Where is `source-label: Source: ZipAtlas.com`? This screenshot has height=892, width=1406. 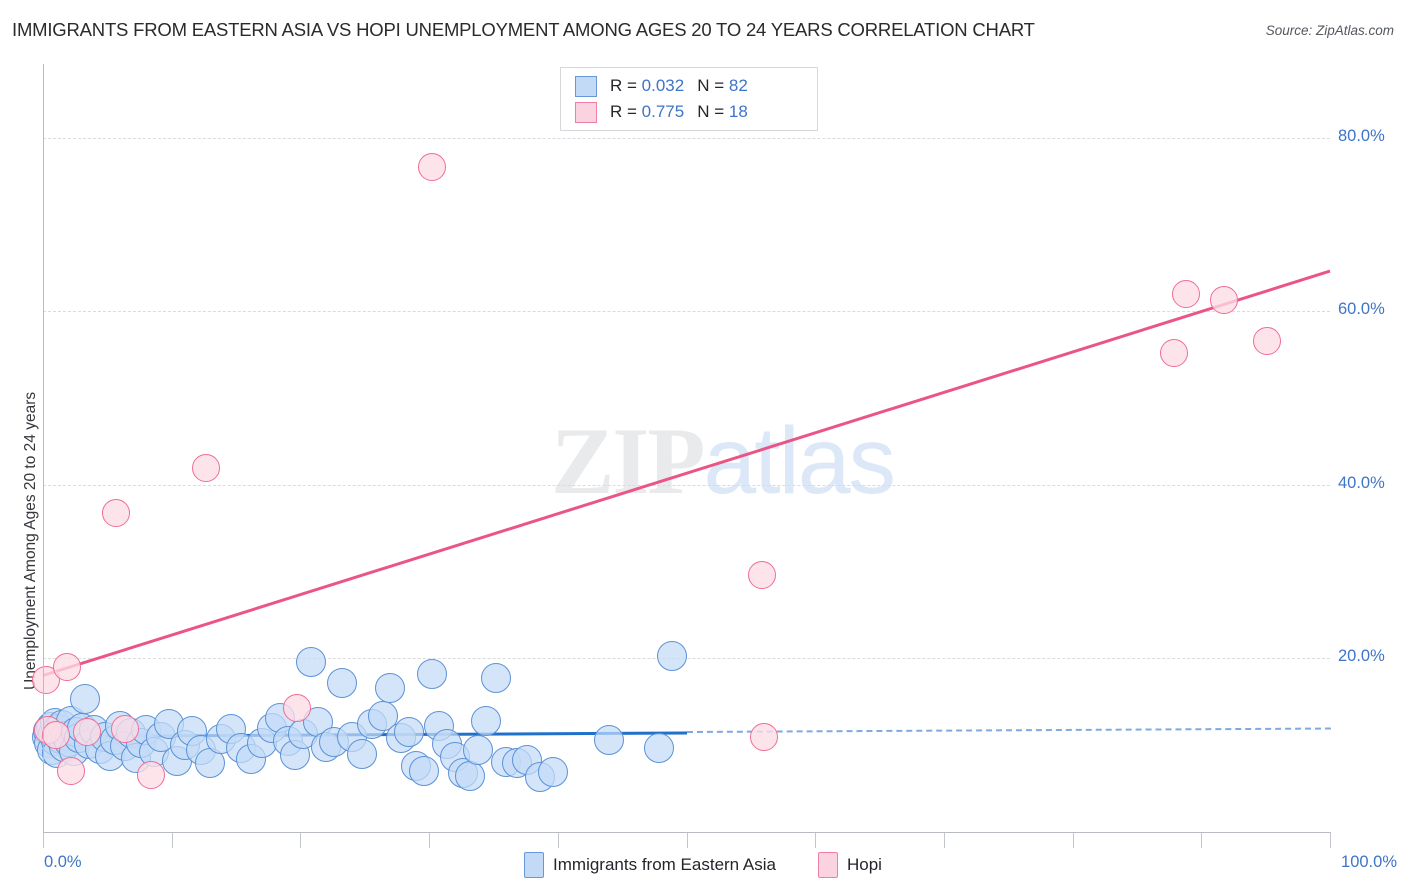
source-label: Source: ZipAtlas.com is located at coordinates (1329, 30).